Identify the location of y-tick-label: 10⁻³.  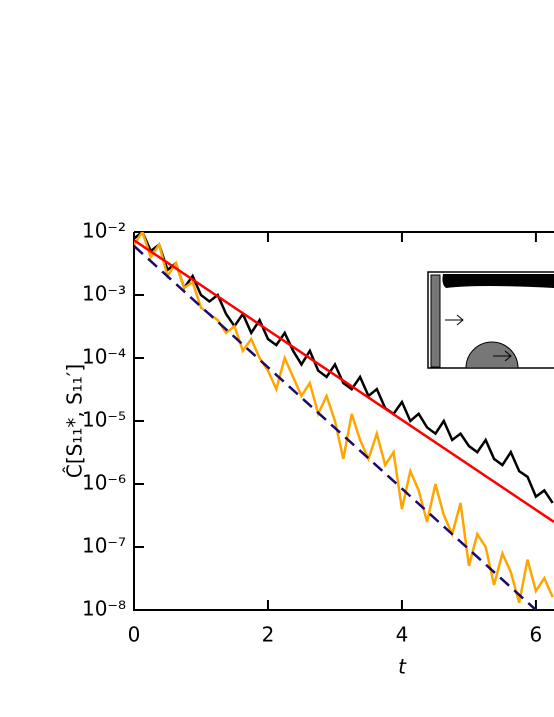
(104, 294).